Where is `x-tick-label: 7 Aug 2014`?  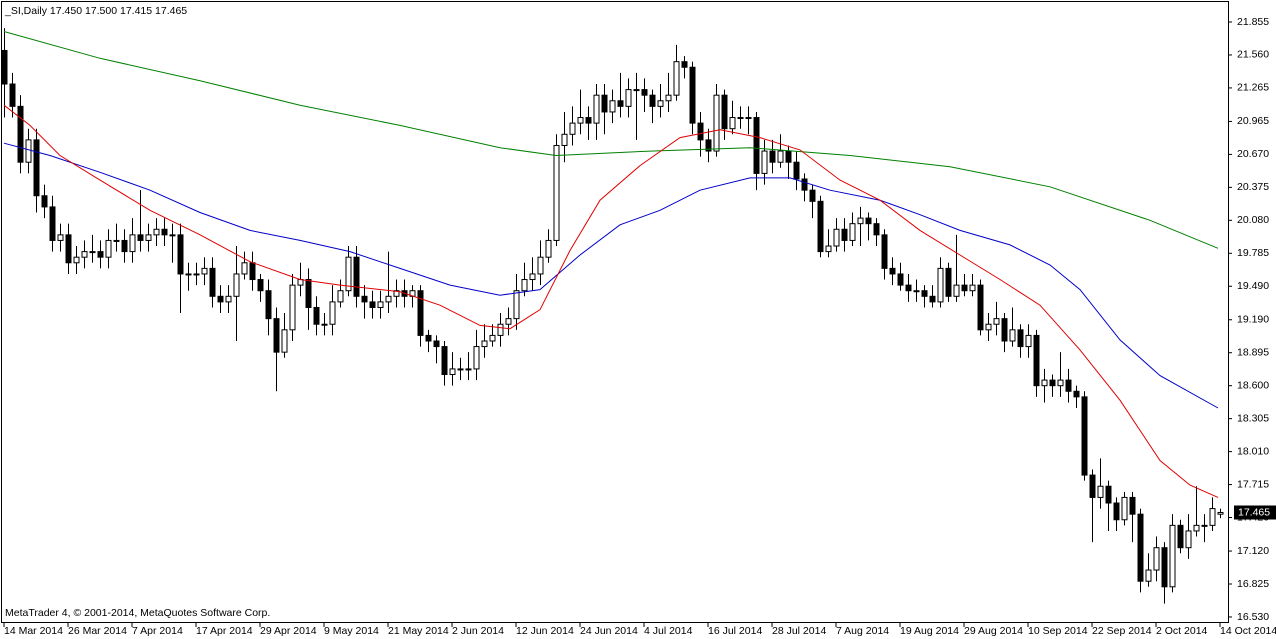
x-tick-label: 7 Aug 2014 is located at coordinates (862, 631).